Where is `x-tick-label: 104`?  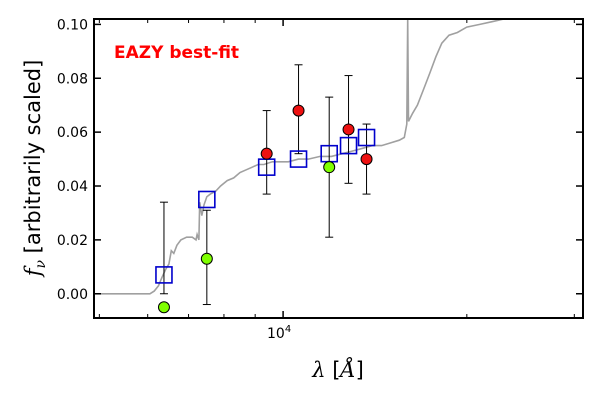
x-tick-label: 104 is located at coordinates (279, 333).